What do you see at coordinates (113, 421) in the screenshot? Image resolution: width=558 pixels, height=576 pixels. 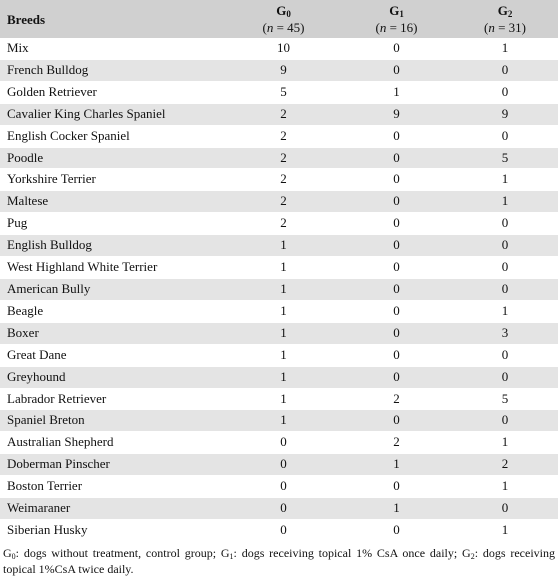 I see `breed-cell: Spaniel Breton` at bounding box center [113, 421].